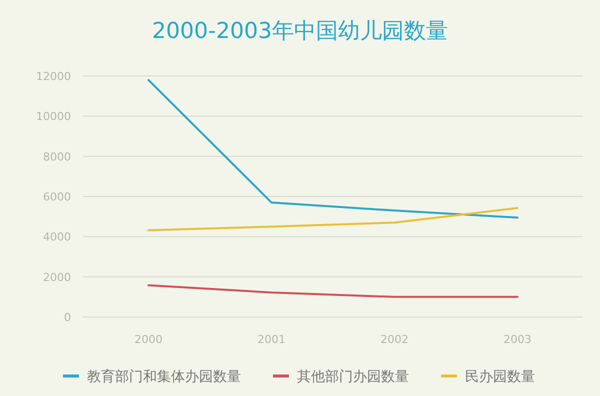 This screenshot has height=396, width=600. What do you see at coordinates (57, 157) in the screenshot?
I see `y-tick-label: 8000` at bounding box center [57, 157].